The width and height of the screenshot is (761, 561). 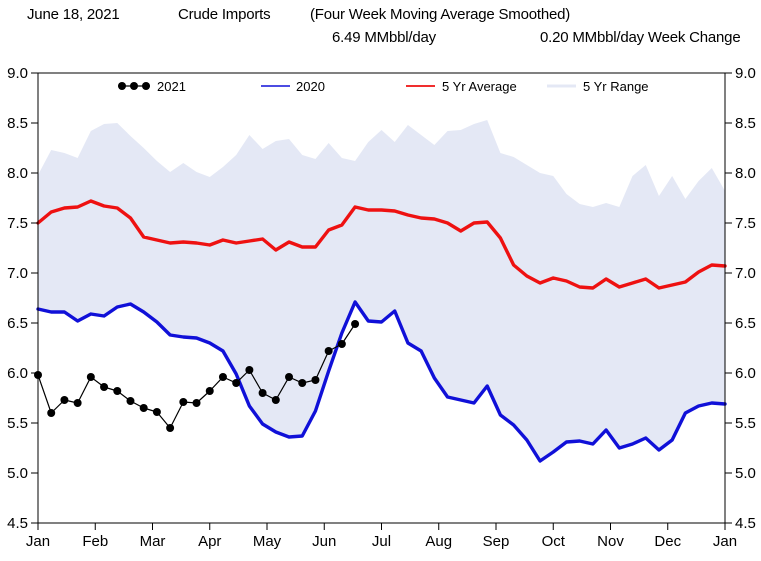 What do you see at coordinates (384, 37) in the screenshot?
I see `current-value: 6.49 MMbbl/day` at bounding box center [384, 37].